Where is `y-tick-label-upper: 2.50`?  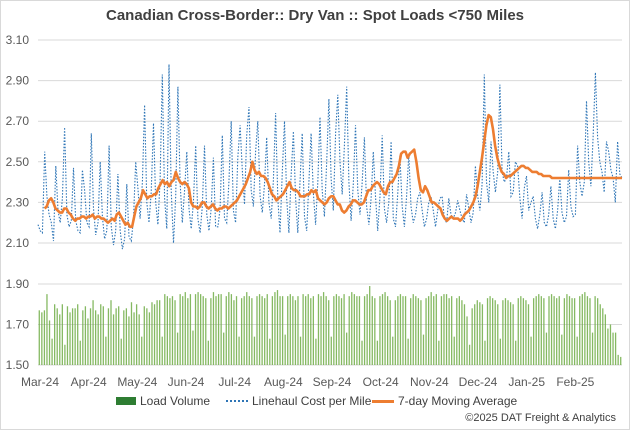 y-tick-label-upper: 2.50 is located at coordinates (18, 162).